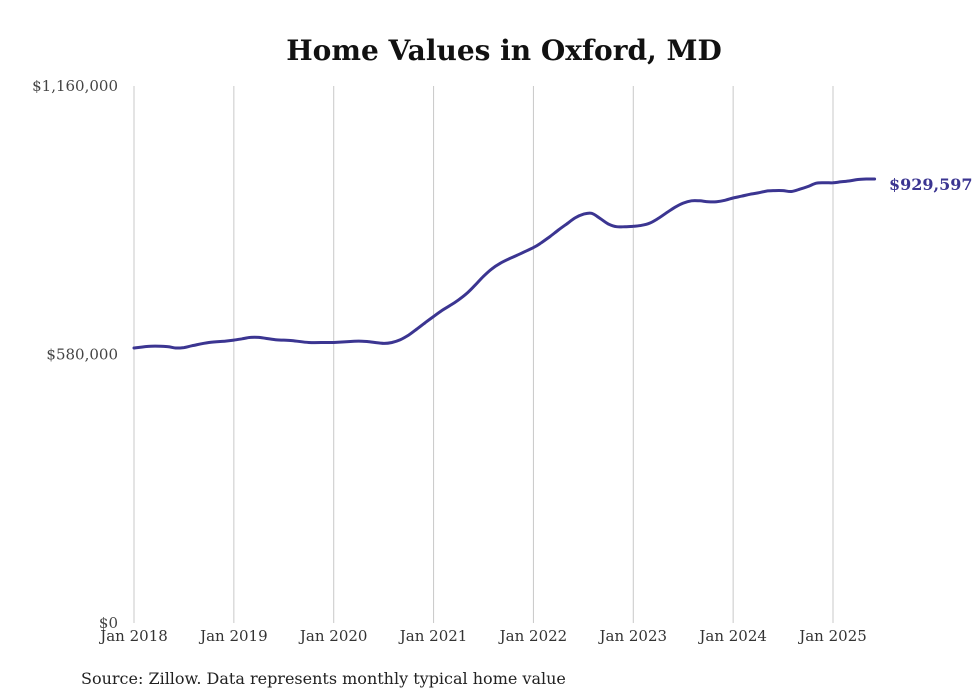 This screenshot has height=699, width=980. I want to click on x-tick-label: Jan 2018, so click(133, 636).